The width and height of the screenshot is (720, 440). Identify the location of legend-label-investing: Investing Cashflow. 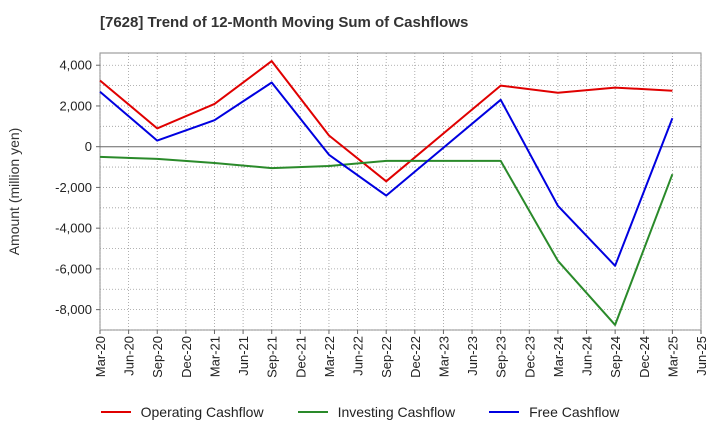
(396, 412).